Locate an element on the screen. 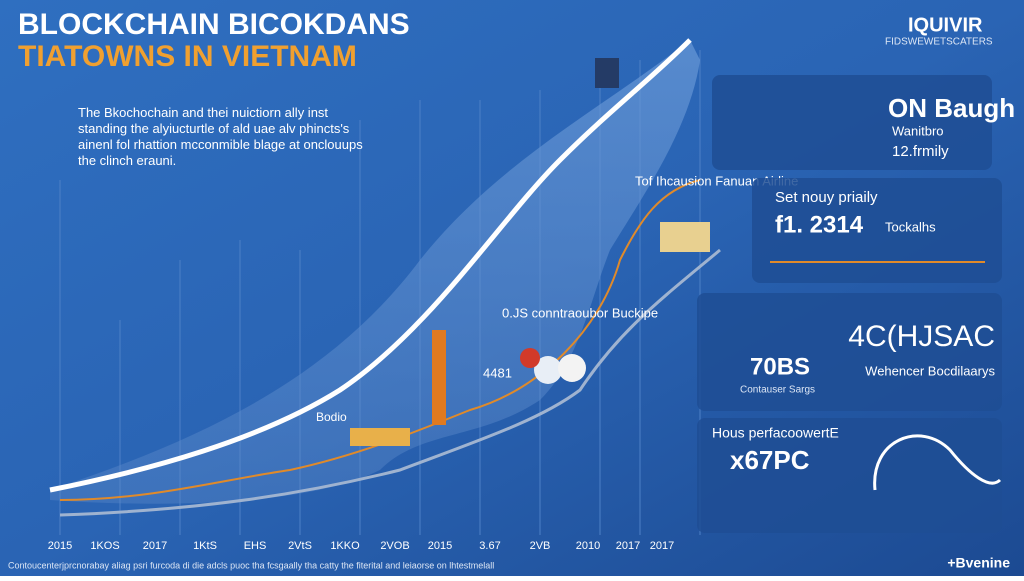 Image resolution: width=1024 pixels, height=581 pixels. callout: Bodio is located at coordinates (331, 417).